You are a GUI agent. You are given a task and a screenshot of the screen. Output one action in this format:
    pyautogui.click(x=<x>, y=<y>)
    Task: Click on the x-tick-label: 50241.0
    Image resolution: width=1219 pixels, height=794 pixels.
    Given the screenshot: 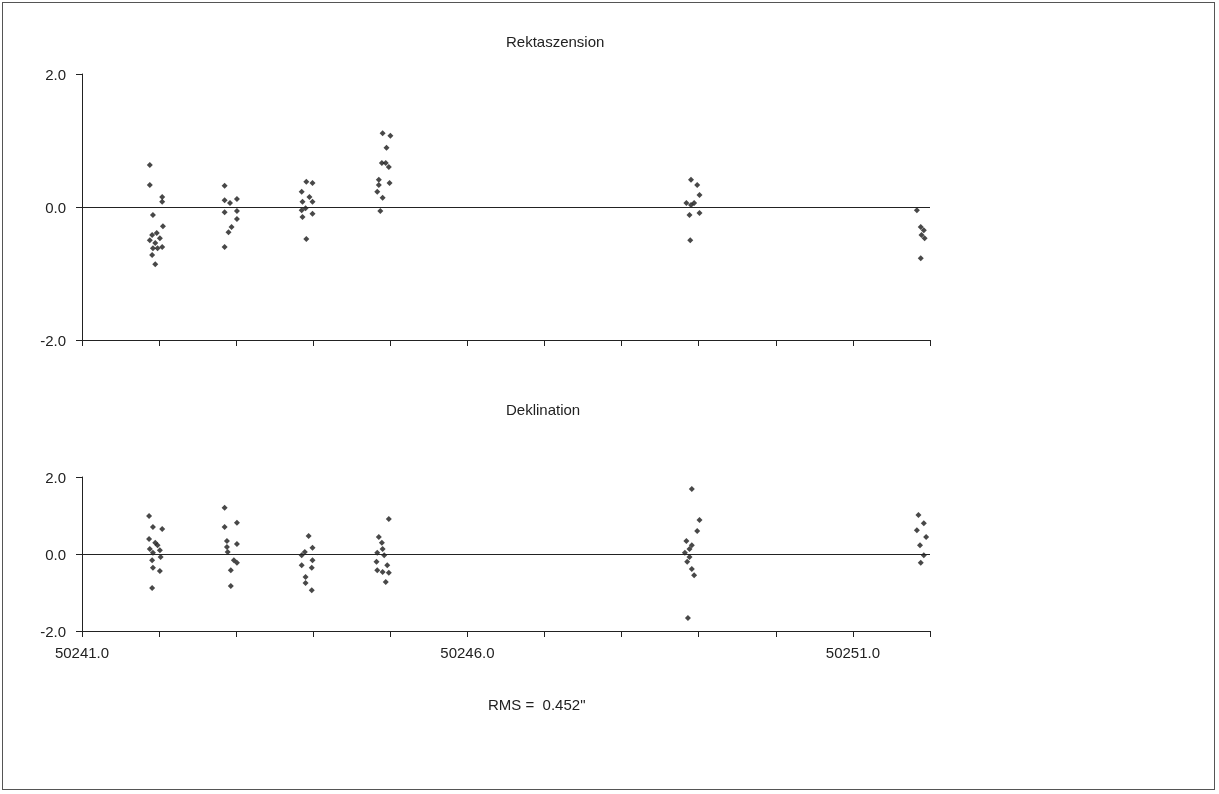 What is the action you would take?
    pyautogui.click(x=82, y=652)
    